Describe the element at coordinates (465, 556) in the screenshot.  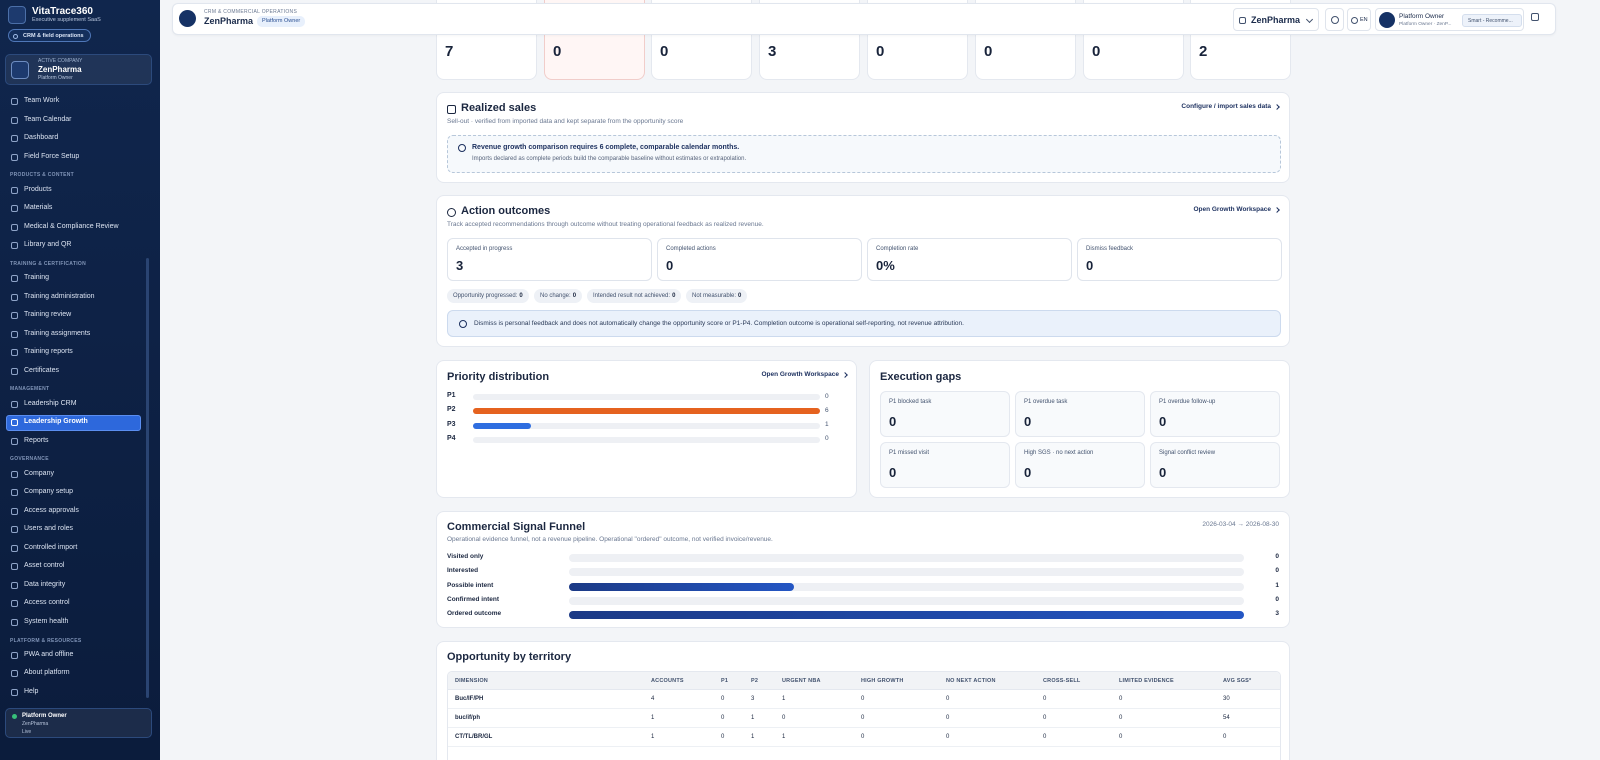
I see `stage-label: Visited only` at that location.